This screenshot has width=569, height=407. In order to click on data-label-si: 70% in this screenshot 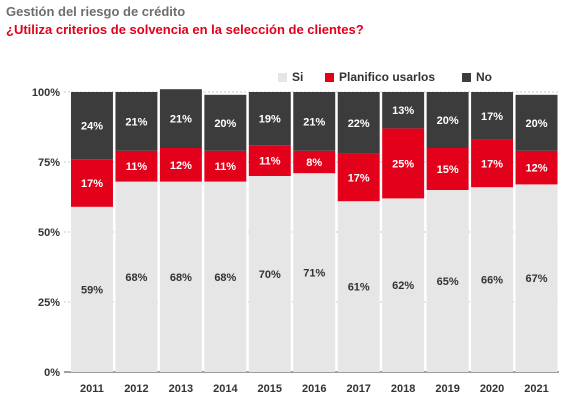, I will do `click(270, 275)`.